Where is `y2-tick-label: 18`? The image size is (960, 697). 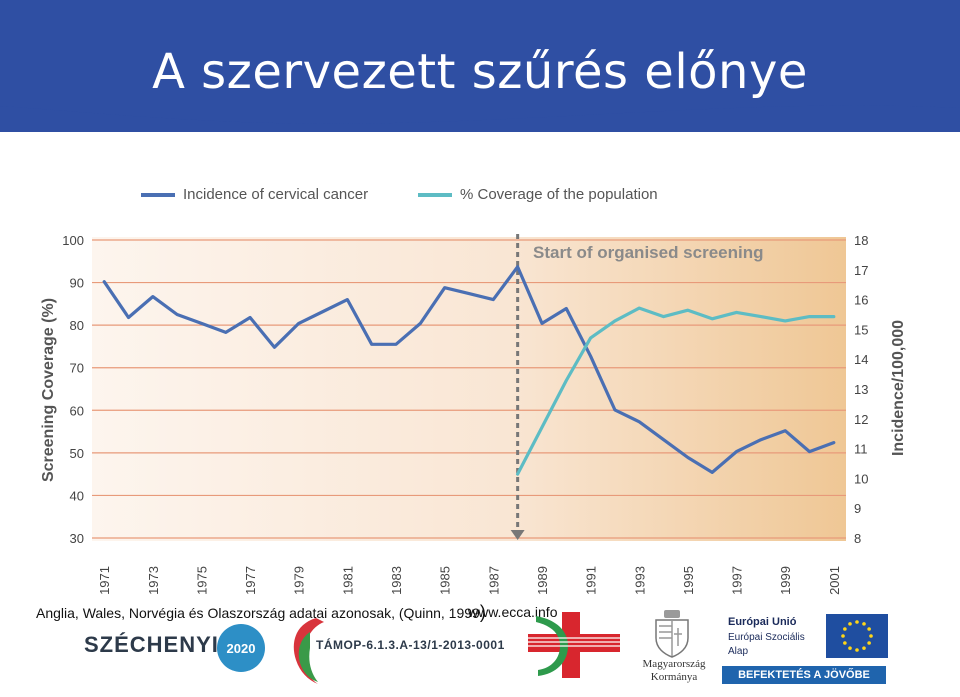
y2-tick-label: 18 is located at coordinates (861, 240).